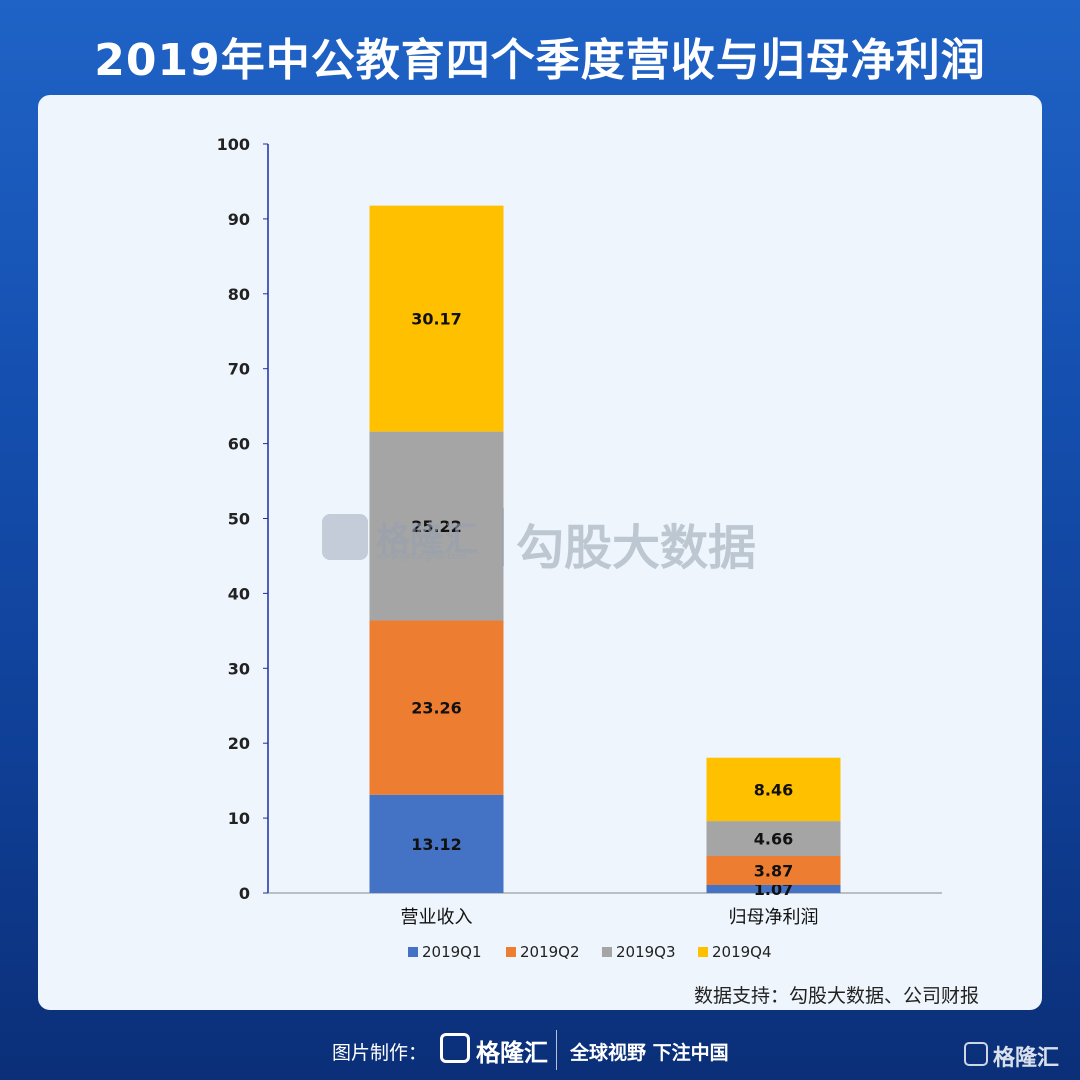 The height and width of the screenshot is (1080, 1080). What do you see at coordinates (837, 996) in the screenshot?
I see `source-note: 数据支持：勾股大数据、公司财报` at bounding box center [837, 996].